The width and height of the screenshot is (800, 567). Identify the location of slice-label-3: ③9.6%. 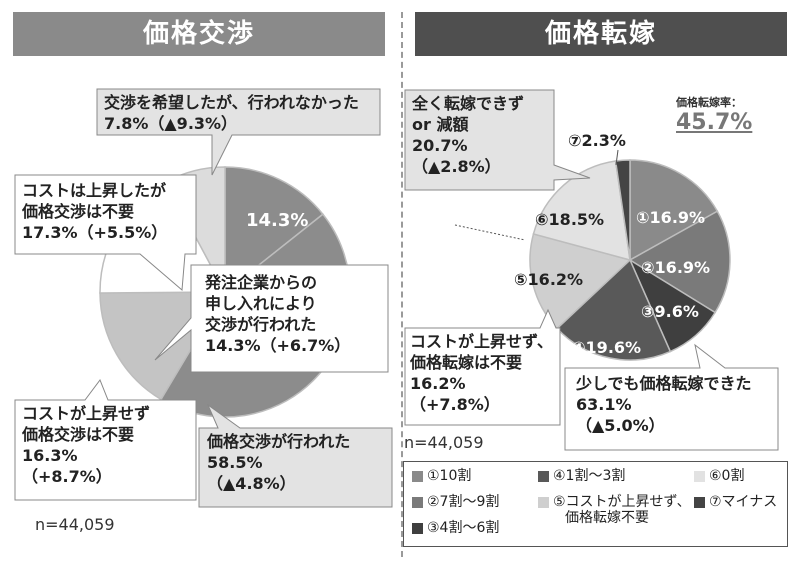
(670, 311).